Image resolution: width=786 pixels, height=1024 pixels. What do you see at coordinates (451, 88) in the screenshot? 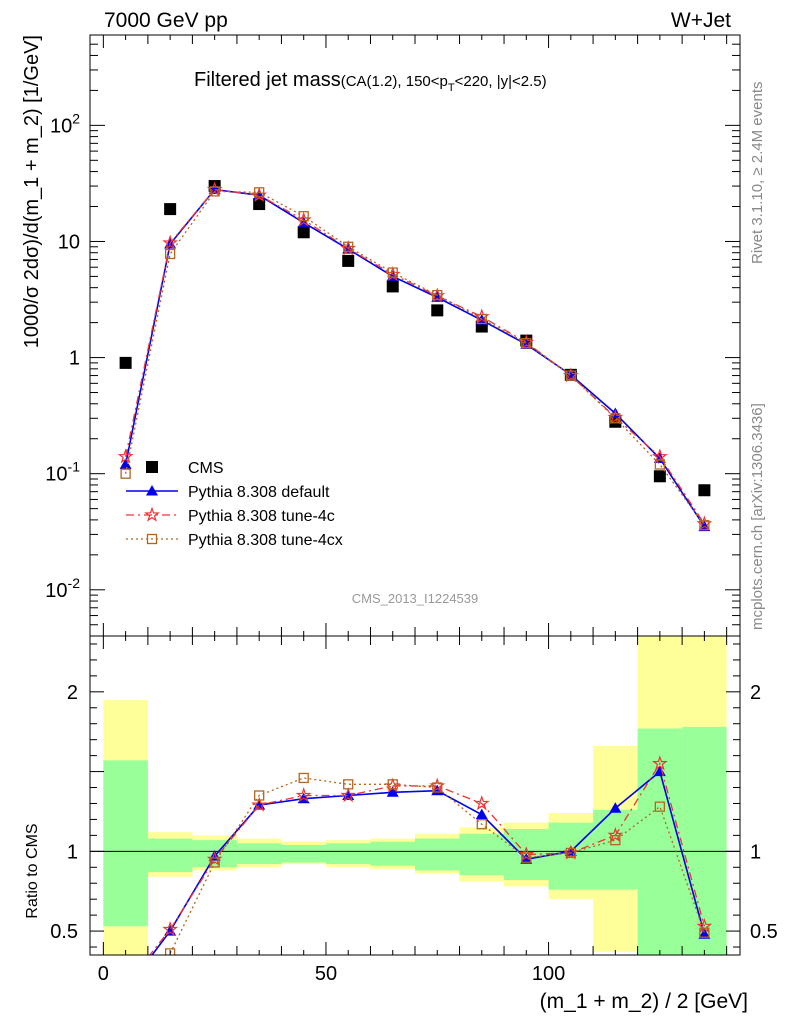
I see `plot-title-sub-subscript: T` at bounding box center [451, 88].